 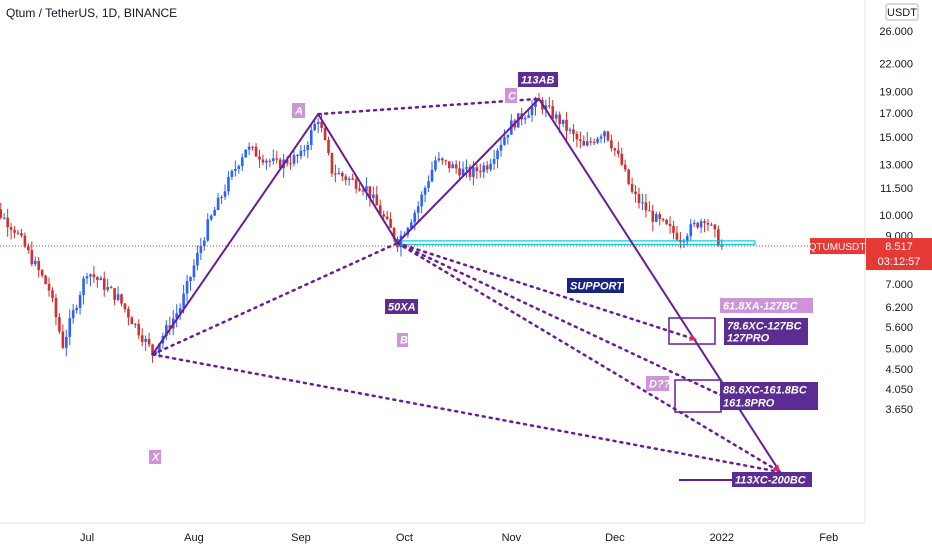 I want to click on x-tick-label: Sep, so click(x=301, y=538).